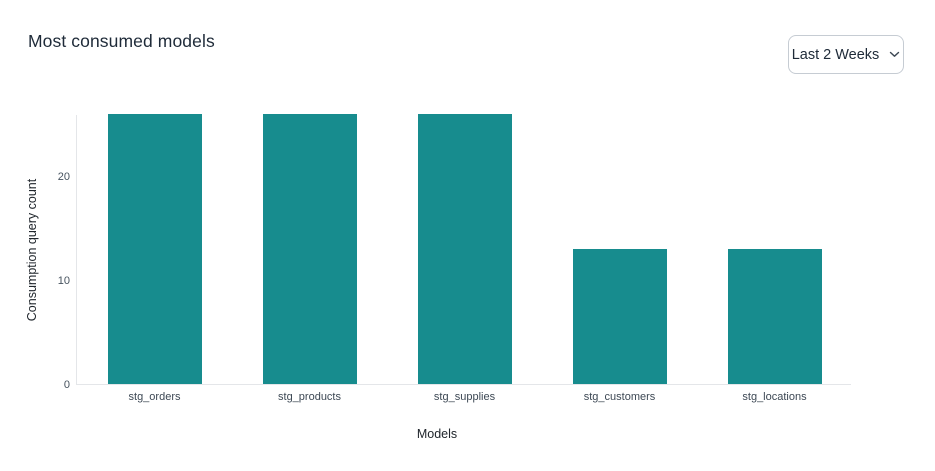 The width and height of the screenshot is (935, 471). What do you see at coordinates (121, 41) in the screenshot?
I see `page-title: Most consumed models` at bounding box center [121, 41].